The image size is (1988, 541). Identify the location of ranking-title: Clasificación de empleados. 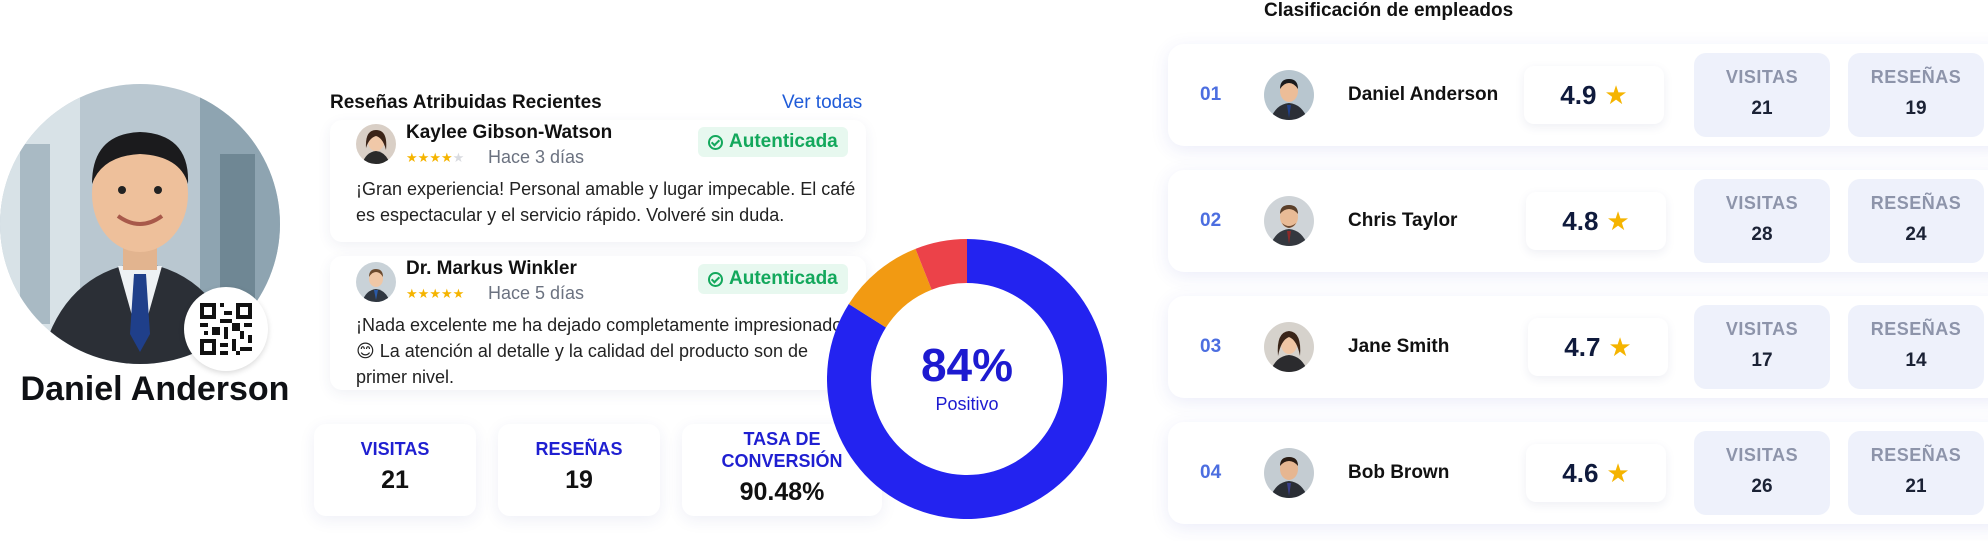
(1389, 10).